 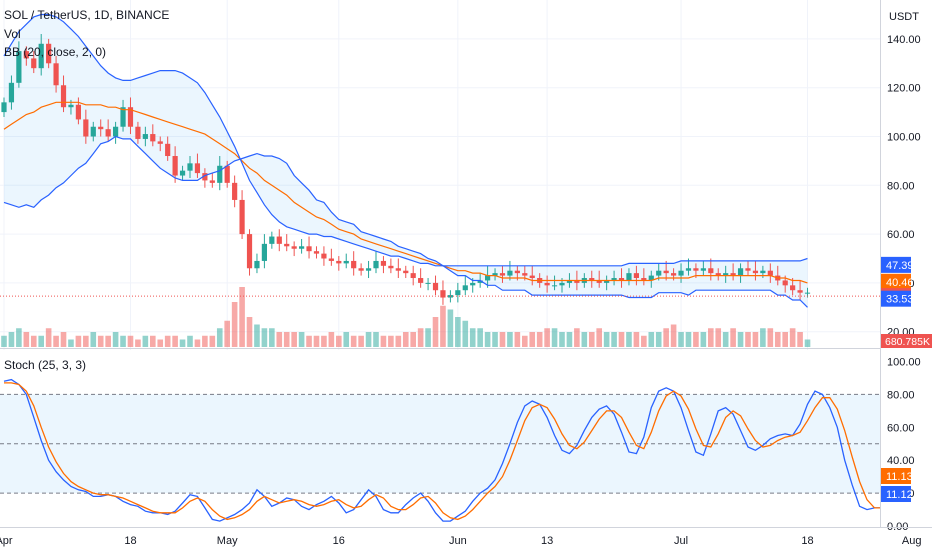 I want to click on stoch-badge-label: 11.12, so click(x=899, y=495).